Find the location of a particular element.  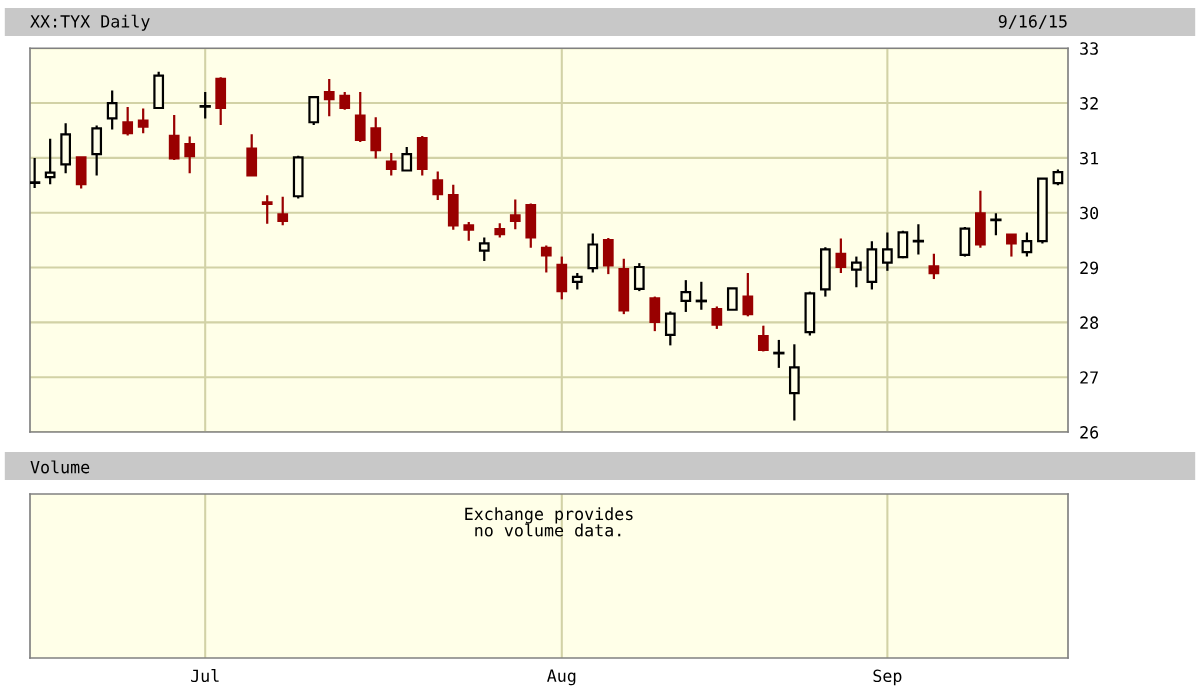

text: Exchange provides no volume data. is located at coordinates (549, 522).